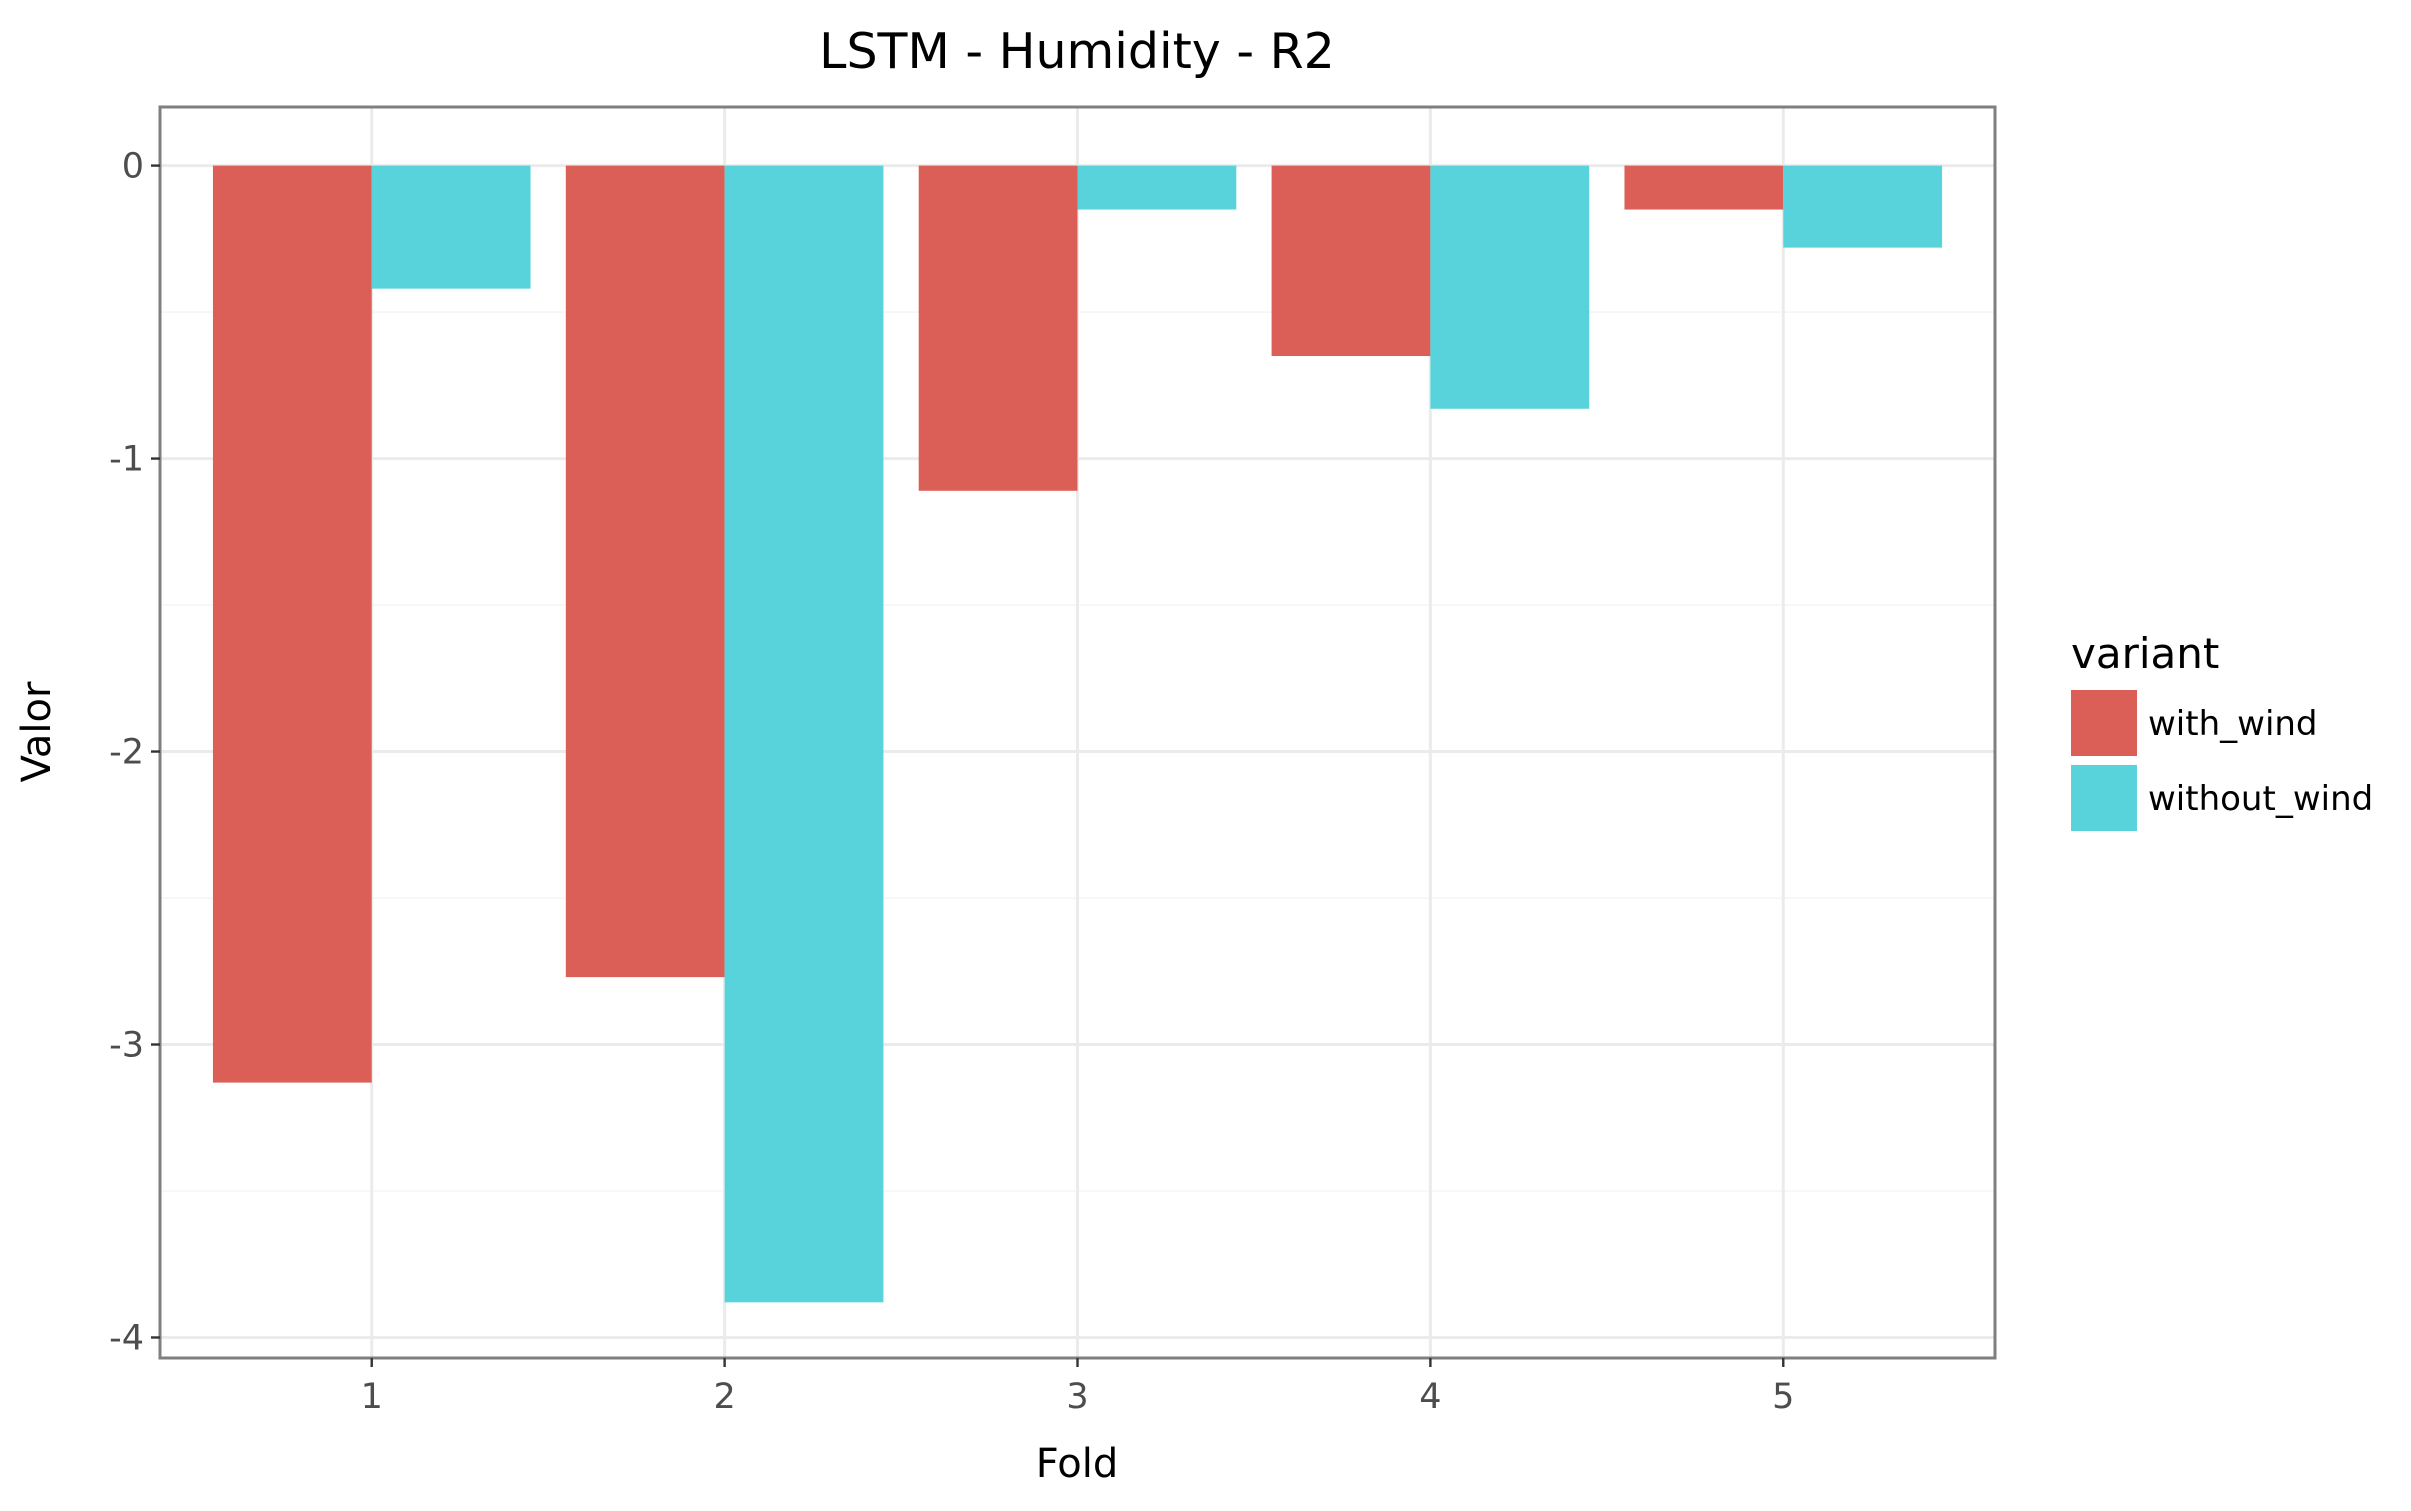 This screenshot has height=1511, width=2411. I want to click on legend: variant with_wind without_wind, so click(2222, 730).